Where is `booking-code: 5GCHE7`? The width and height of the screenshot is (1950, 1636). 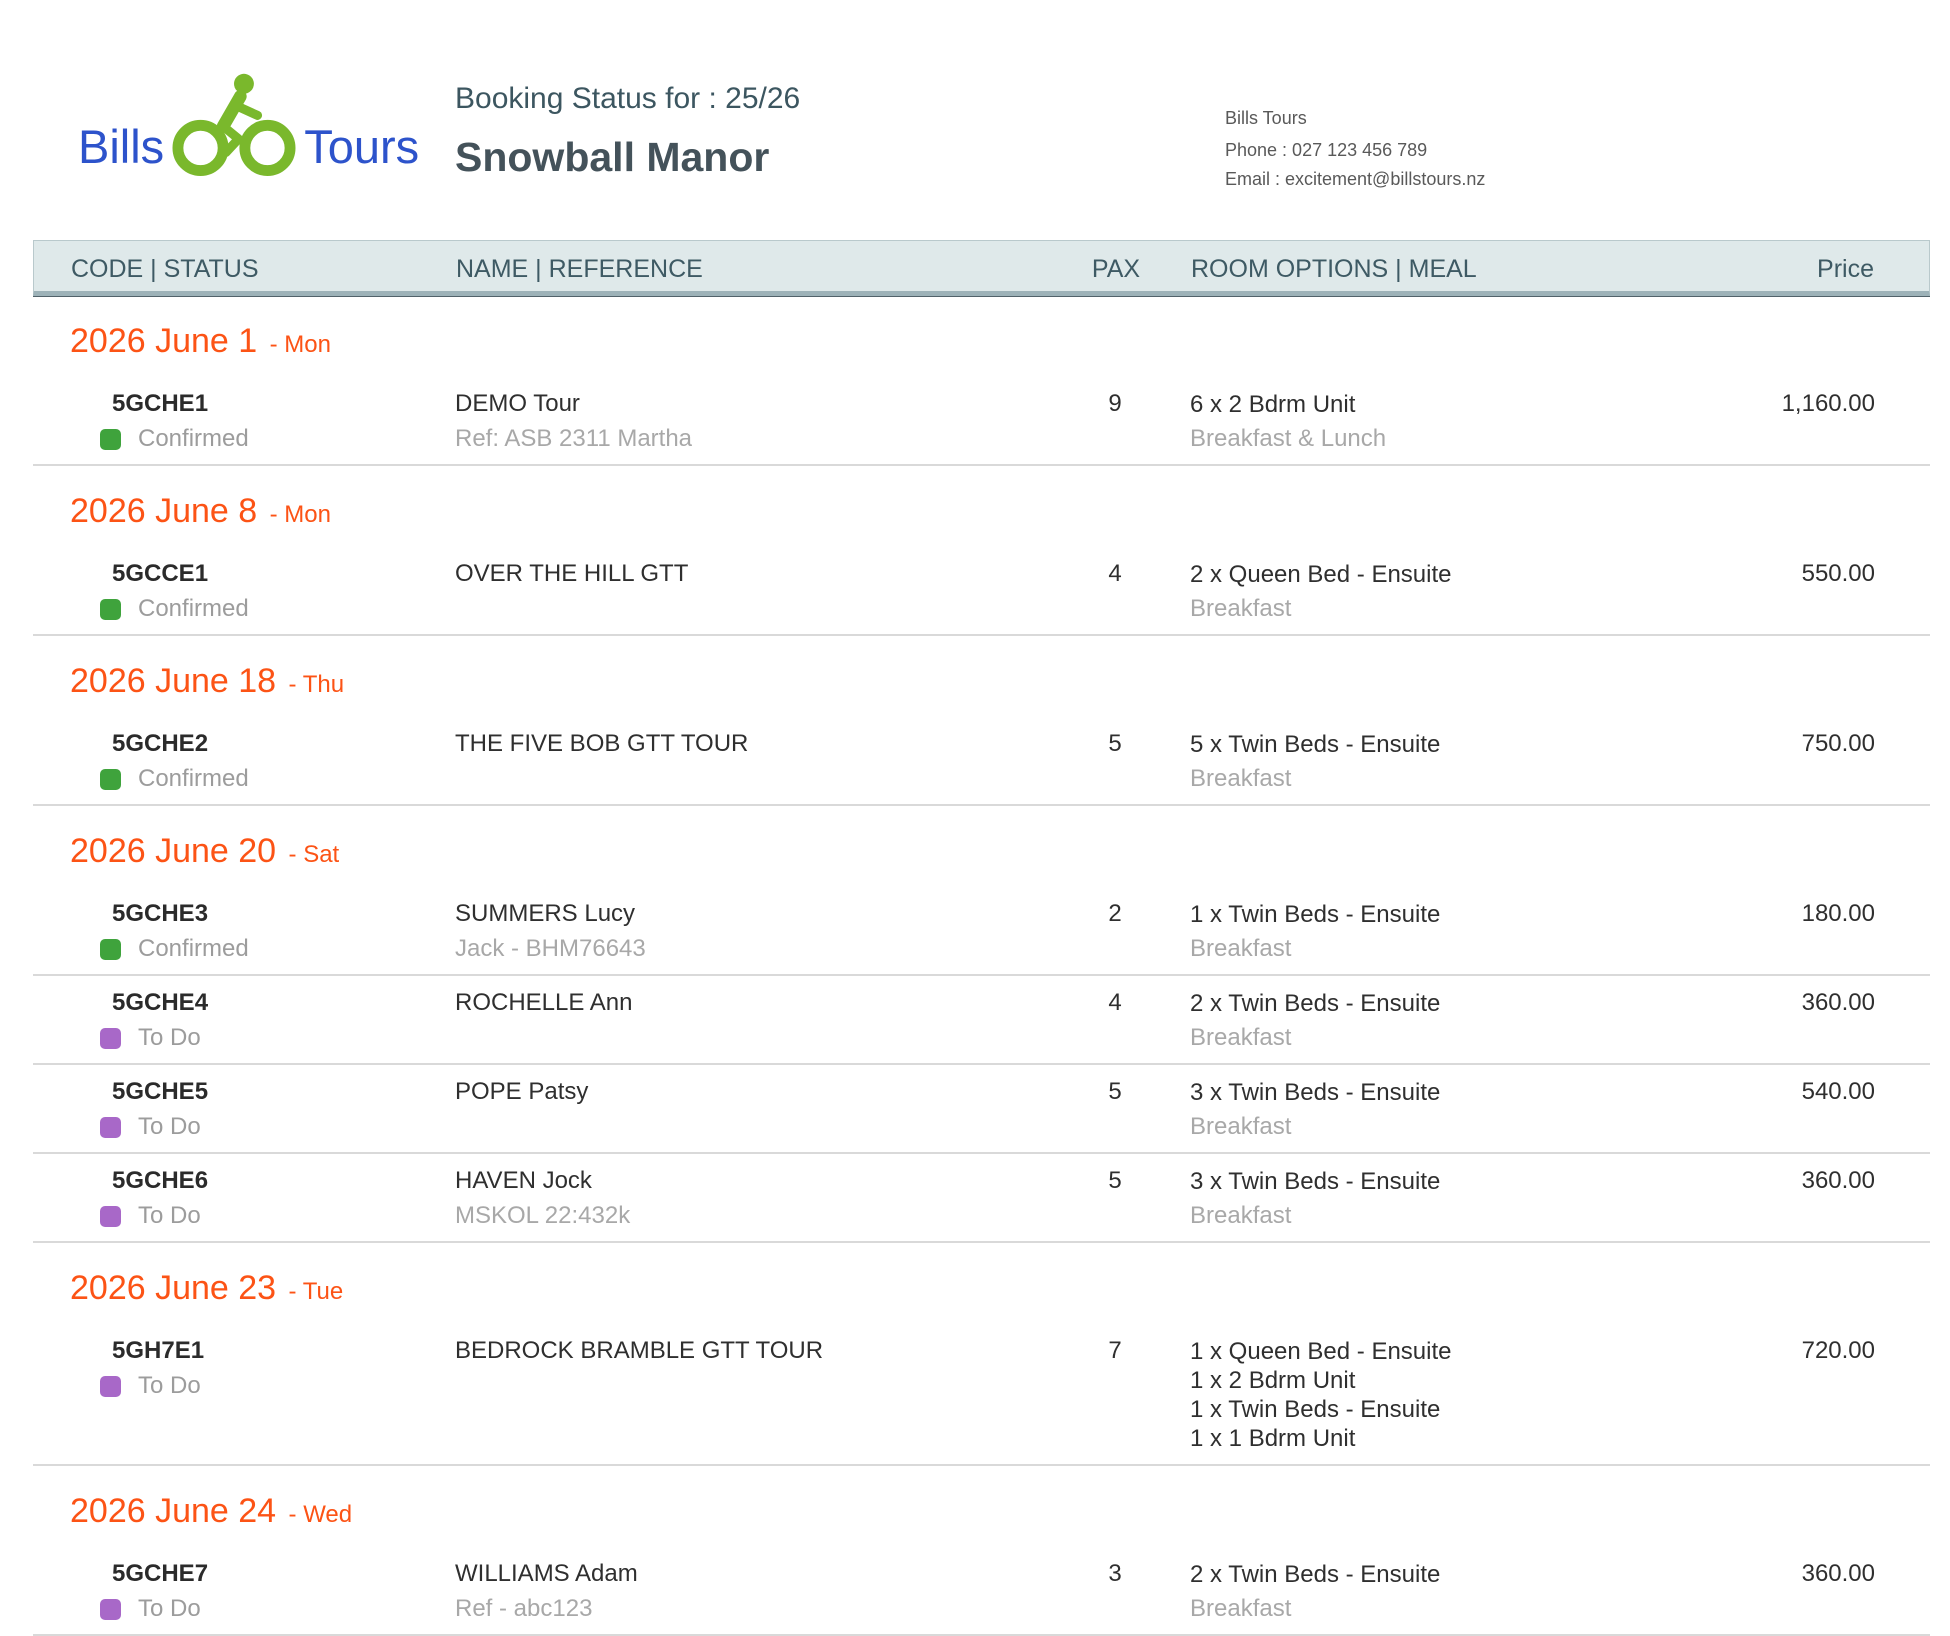 booking-code: 5GCHE7 is located at coordinates (160, 1573).